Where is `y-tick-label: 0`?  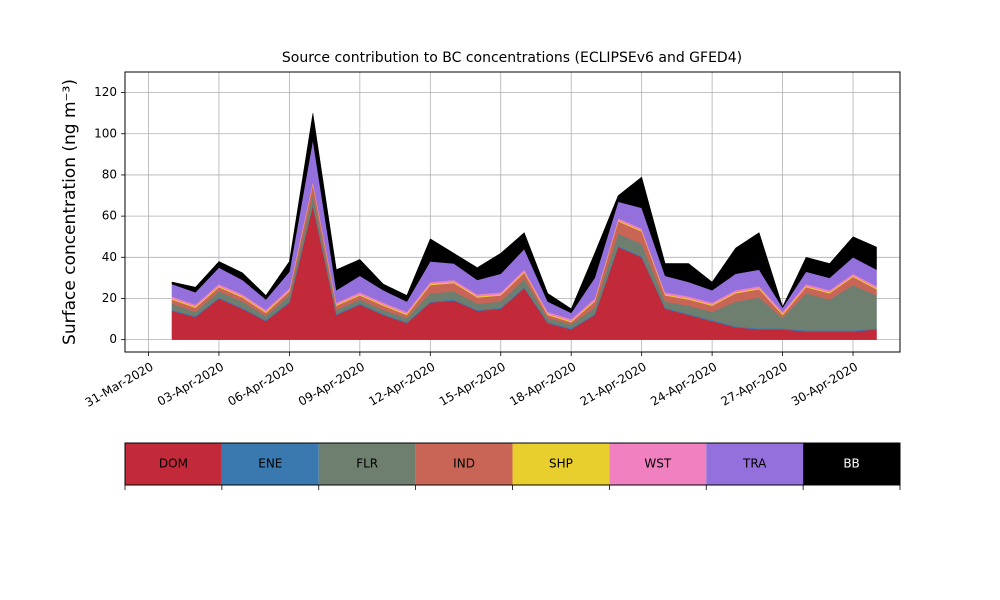
y-tick-label: 0 is located at coordinates (113, 339).